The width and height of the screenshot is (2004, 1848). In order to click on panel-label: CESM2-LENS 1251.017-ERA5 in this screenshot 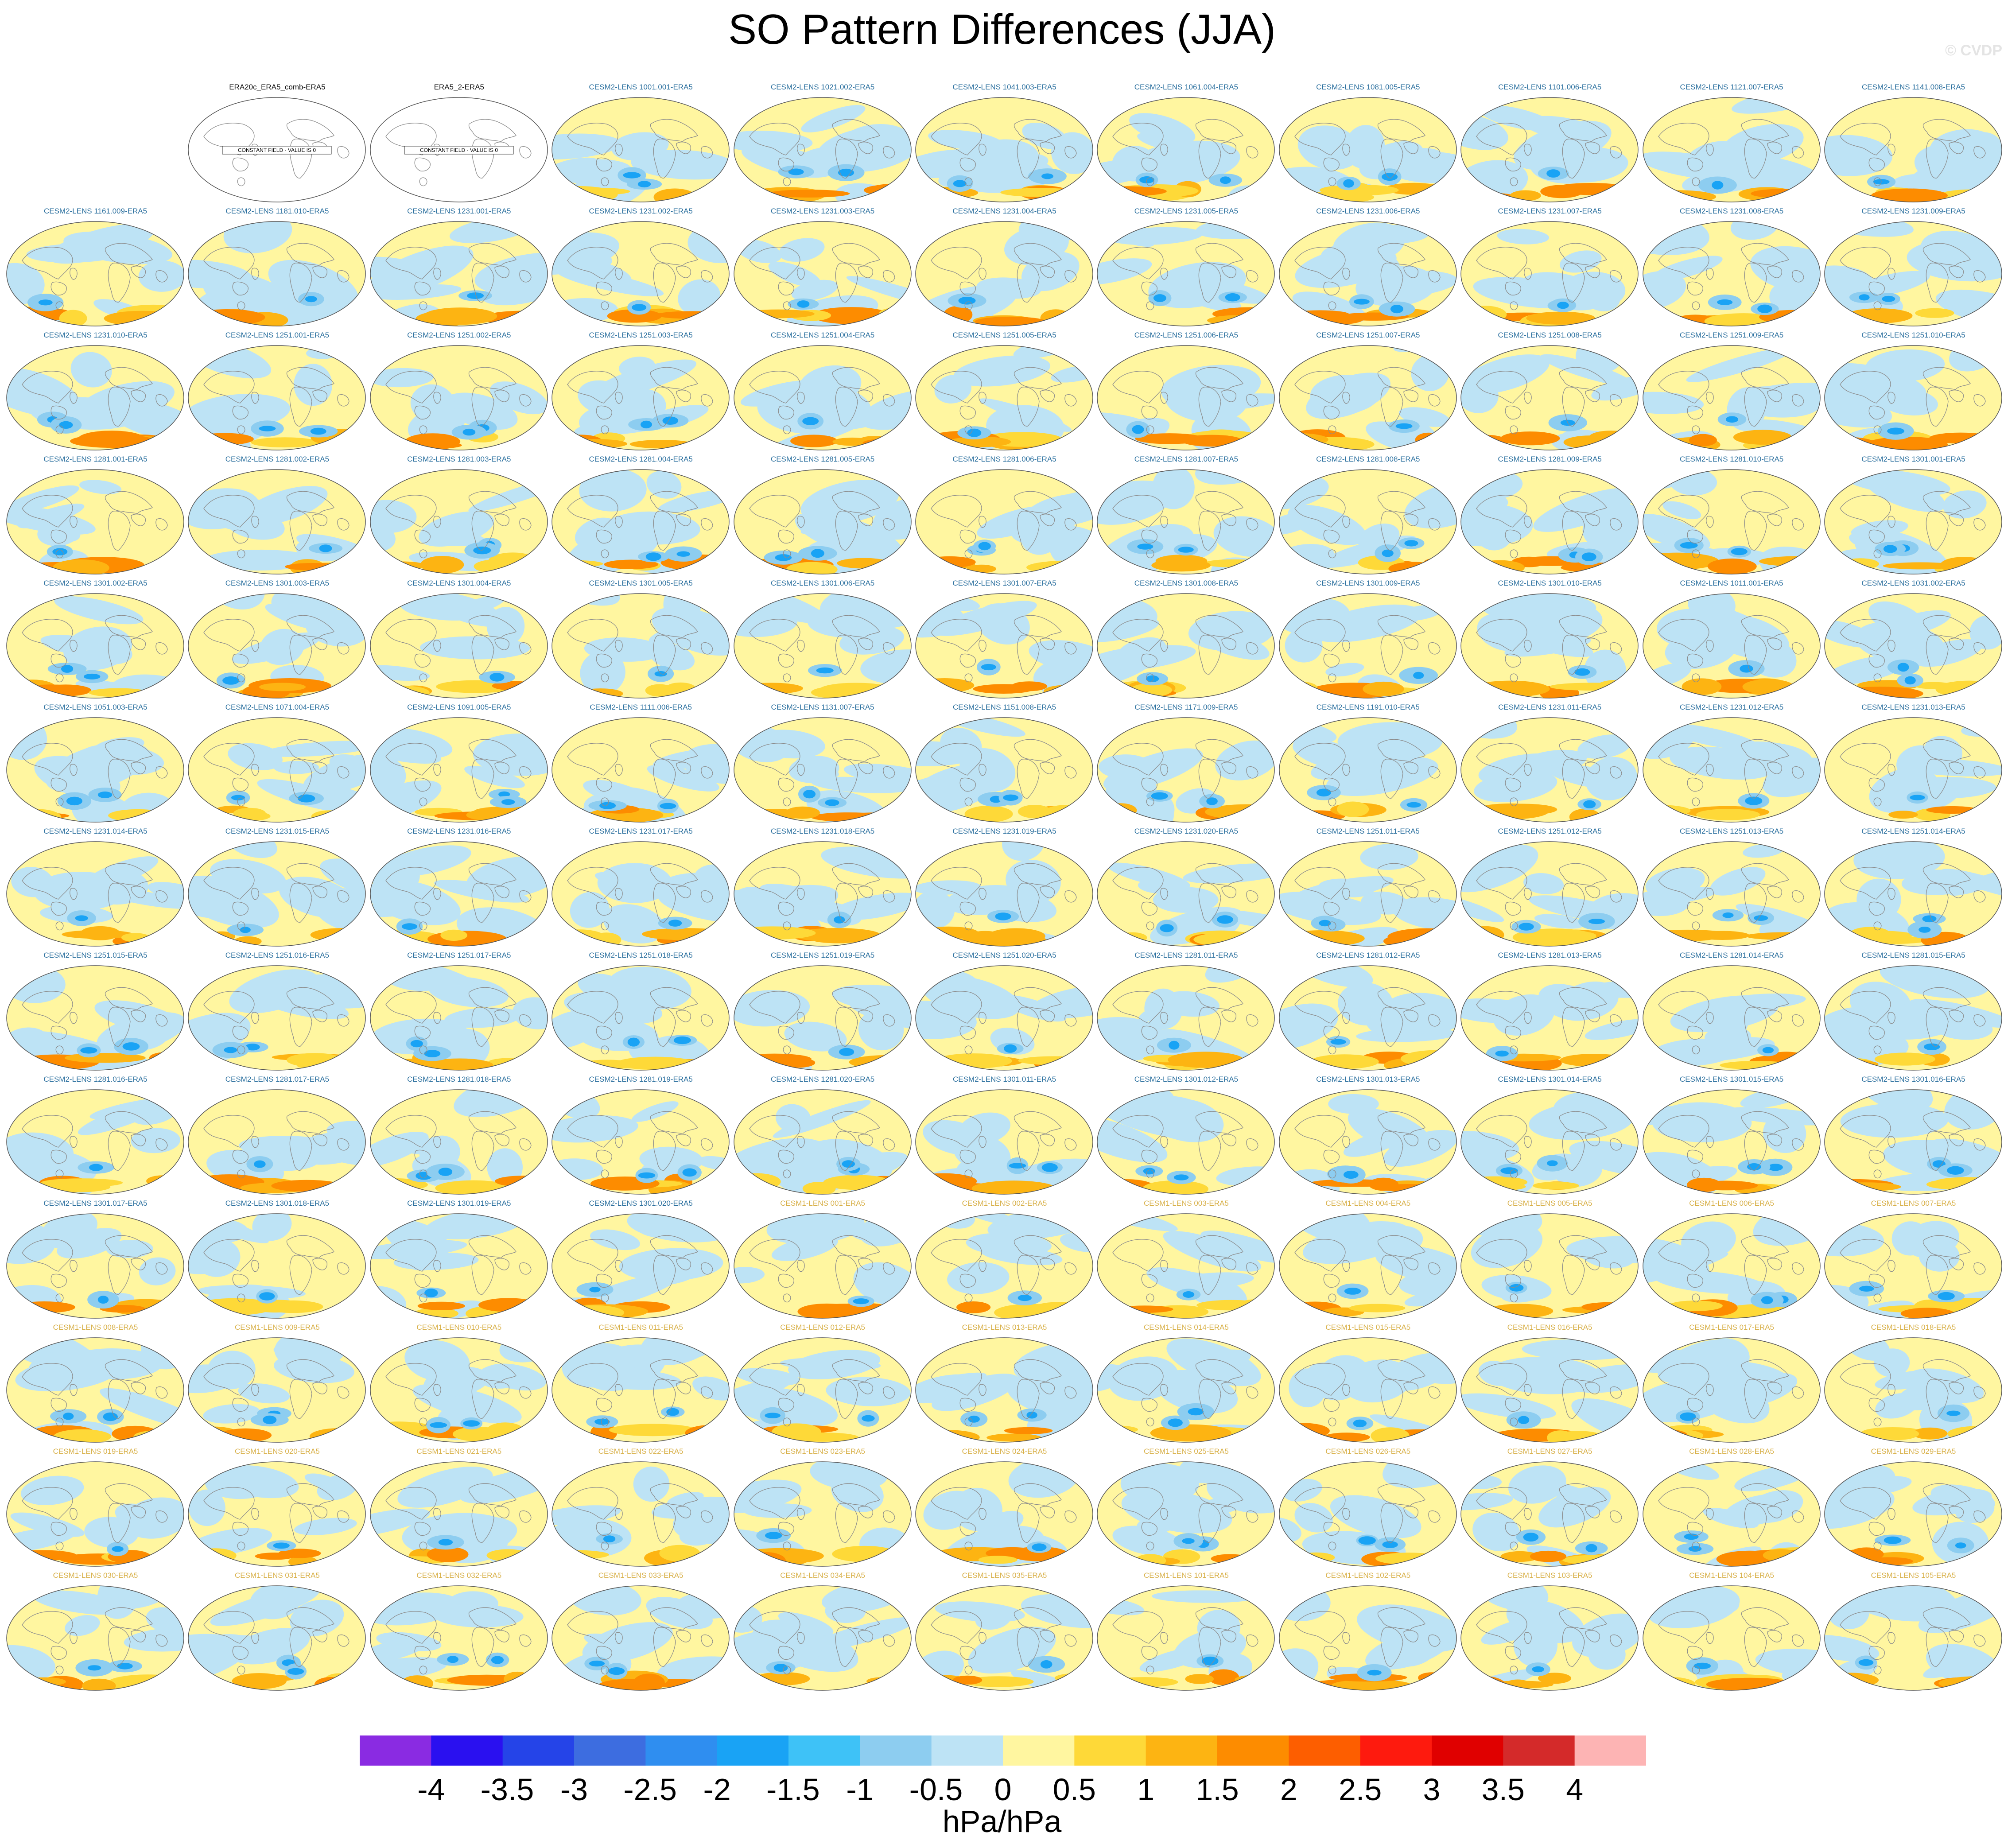, I will do `click(459, 955)`.